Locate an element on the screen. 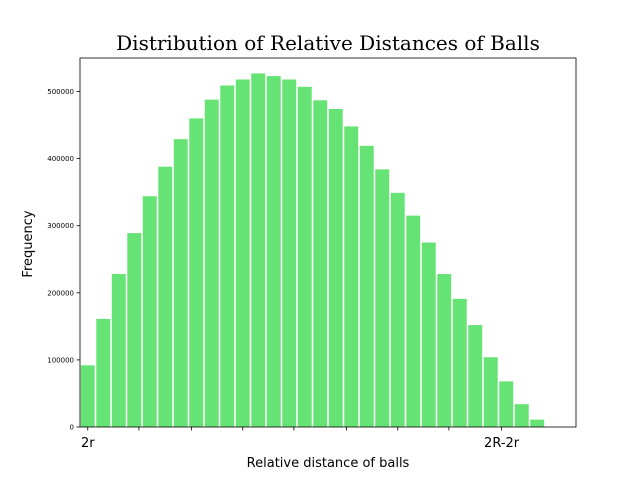 This screenshot has width=640, height=480. y-axis-label: Frequency is located at coordinates (28, 243).